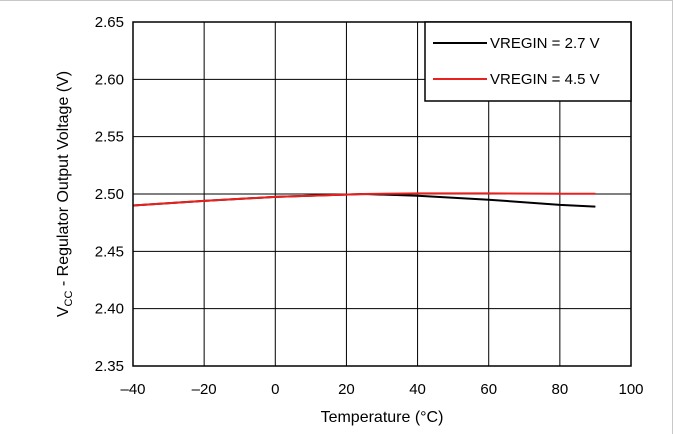 The width and height of the screenshot is (673, 435). Describe the element at coordinates (545, 79) in the screenshot. I see `legend-label-2: VREGIN = 4.5 V` at that location.